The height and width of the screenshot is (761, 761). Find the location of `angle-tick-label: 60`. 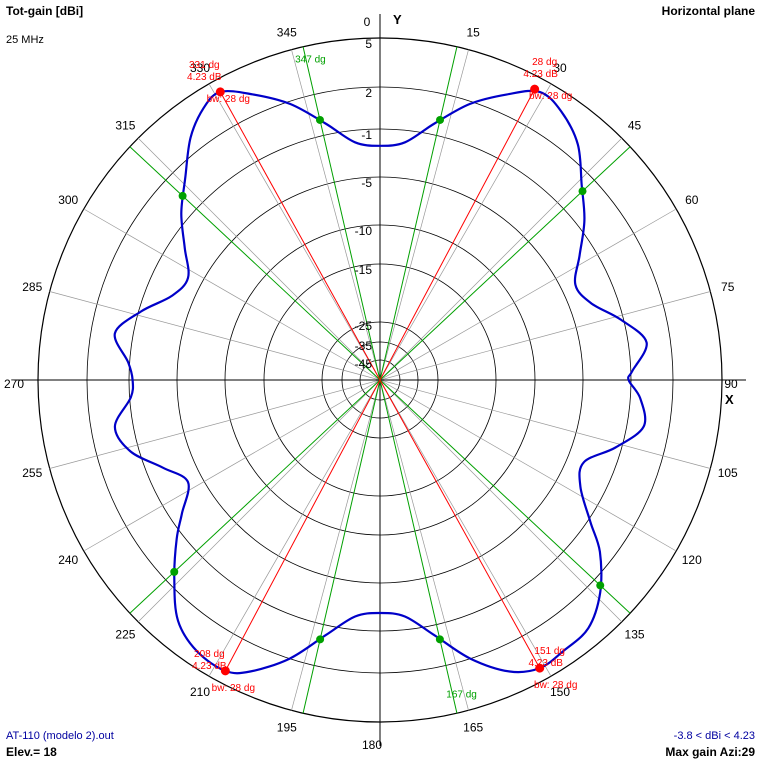

angle-tick-label: 60 is located at coordinates (692, 200).